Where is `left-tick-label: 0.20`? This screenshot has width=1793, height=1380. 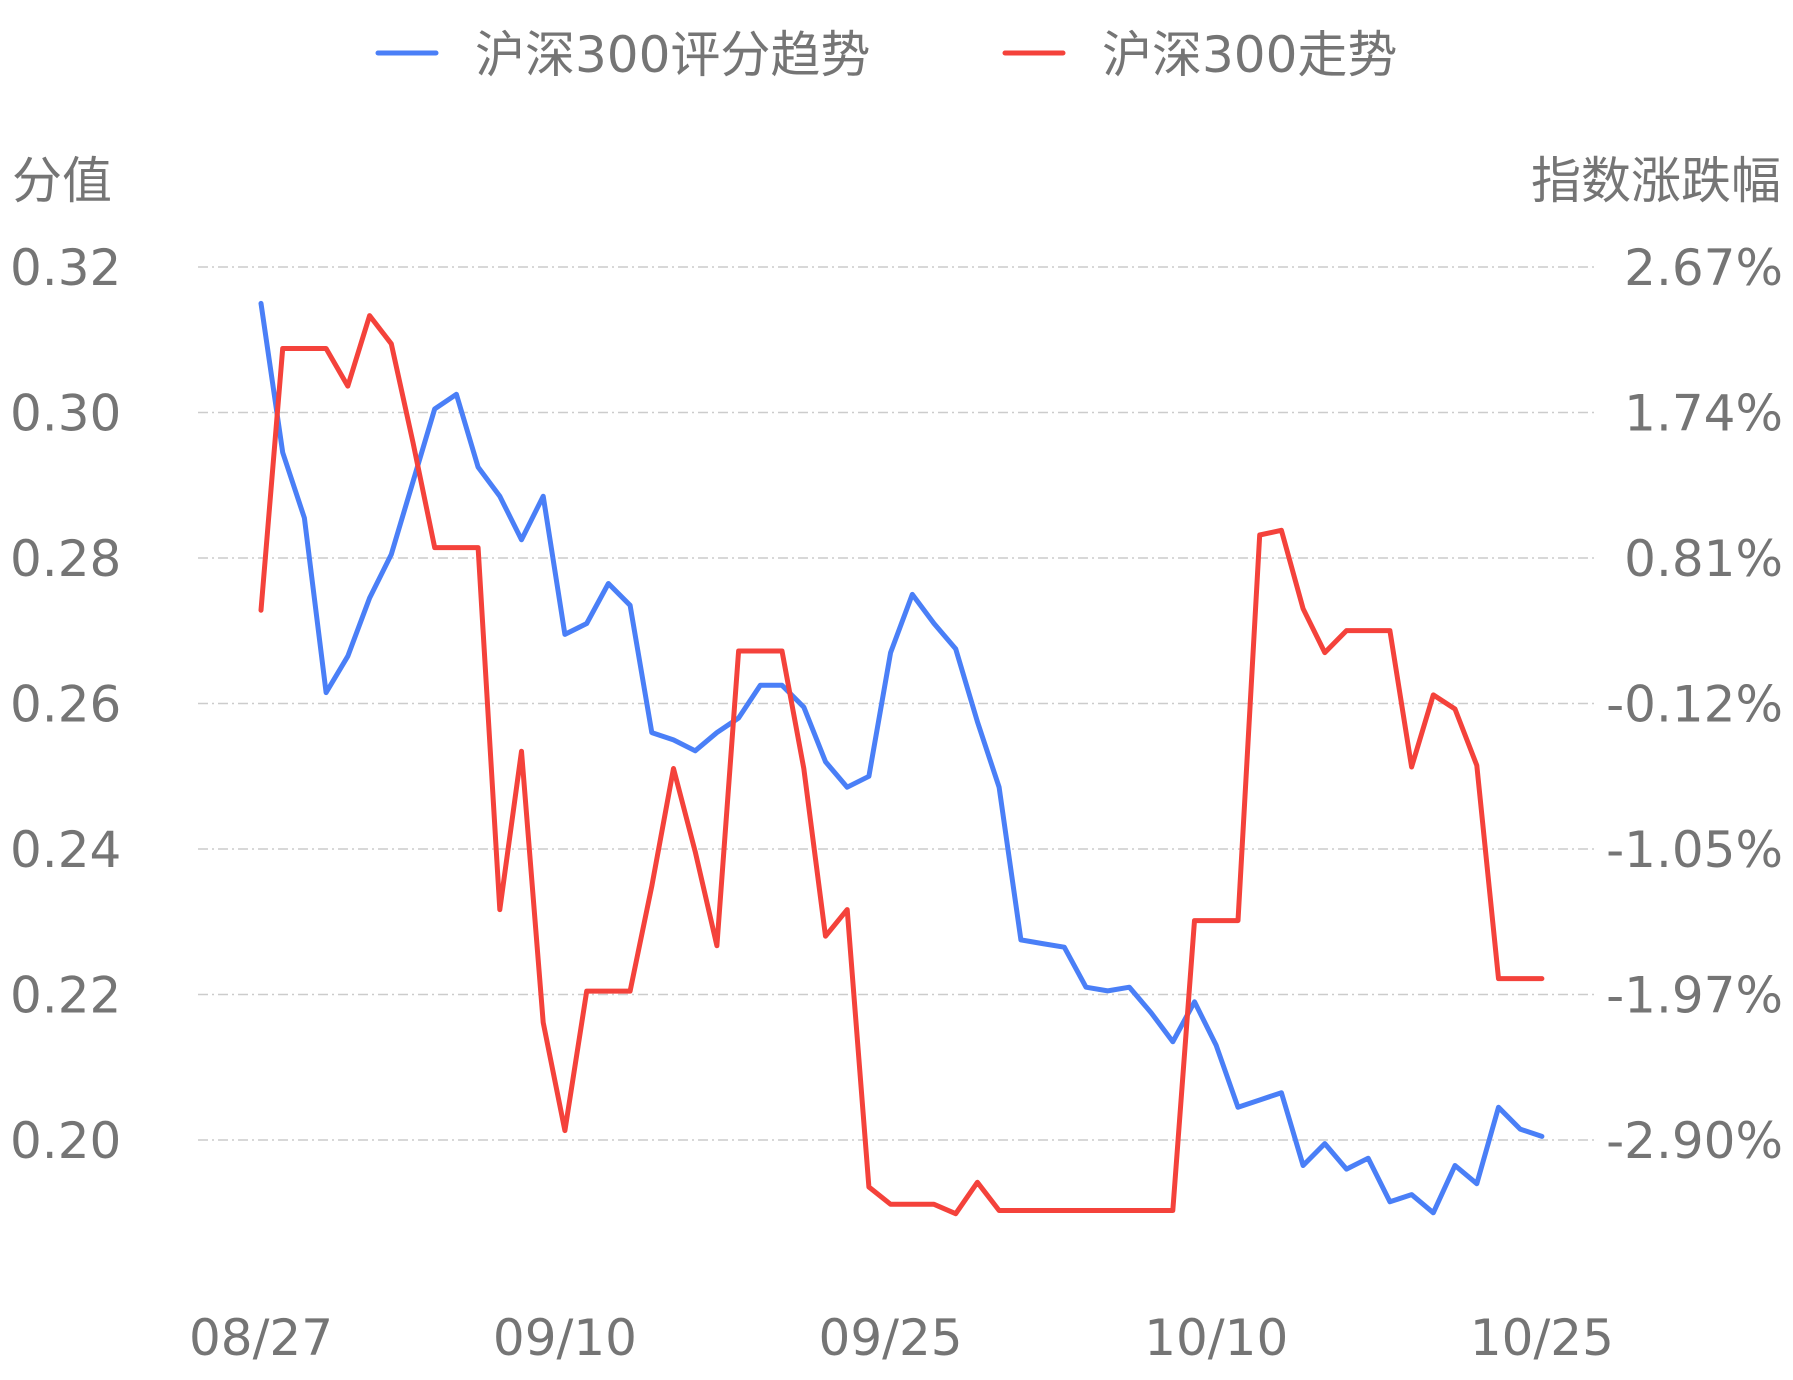 left-tick-label: 0.20 is located at coordinates (65, 1141).